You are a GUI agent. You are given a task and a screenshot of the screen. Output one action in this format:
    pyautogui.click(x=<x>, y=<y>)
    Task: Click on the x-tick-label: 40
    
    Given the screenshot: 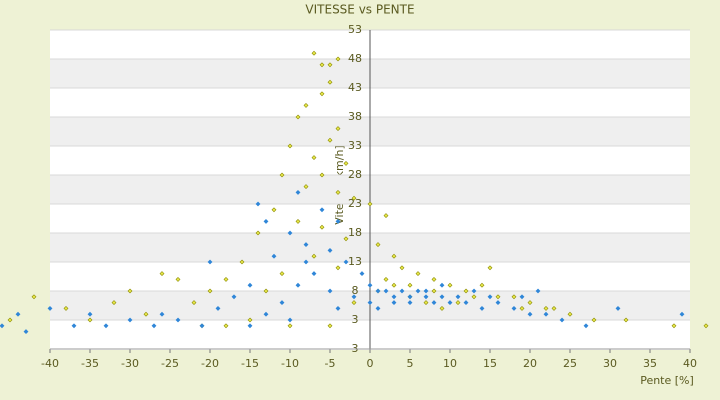 What is the action you would take?
    pyautogui.click(x=690, y=363)
    